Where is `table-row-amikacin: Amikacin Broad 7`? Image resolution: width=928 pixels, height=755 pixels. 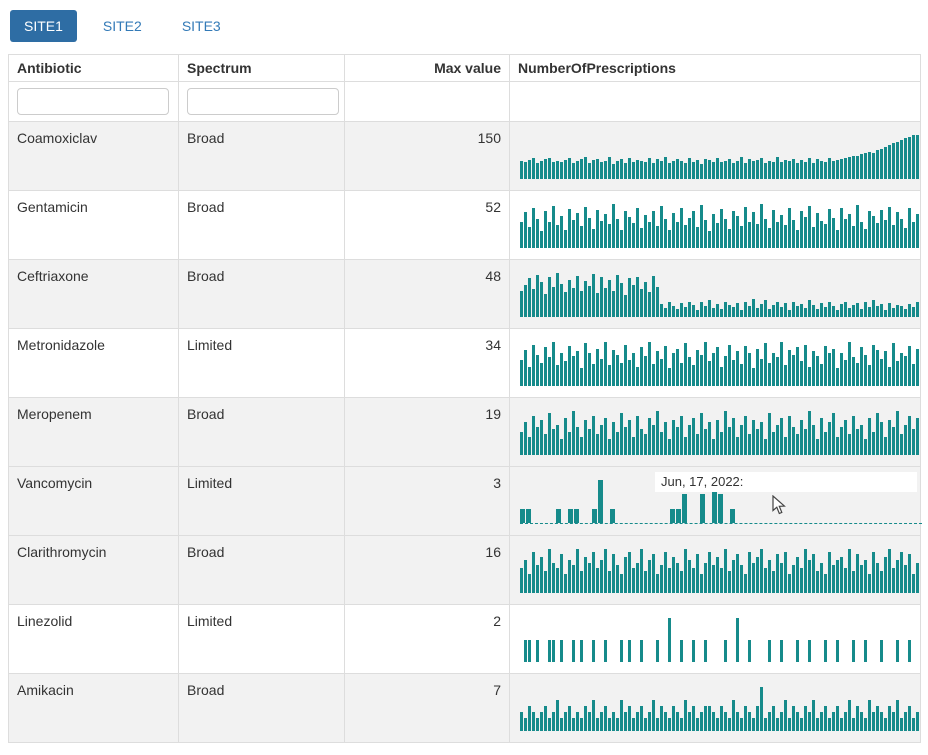 table-row-amikacin: Amikacin Broad 7 is located at coordinates (465, 708).